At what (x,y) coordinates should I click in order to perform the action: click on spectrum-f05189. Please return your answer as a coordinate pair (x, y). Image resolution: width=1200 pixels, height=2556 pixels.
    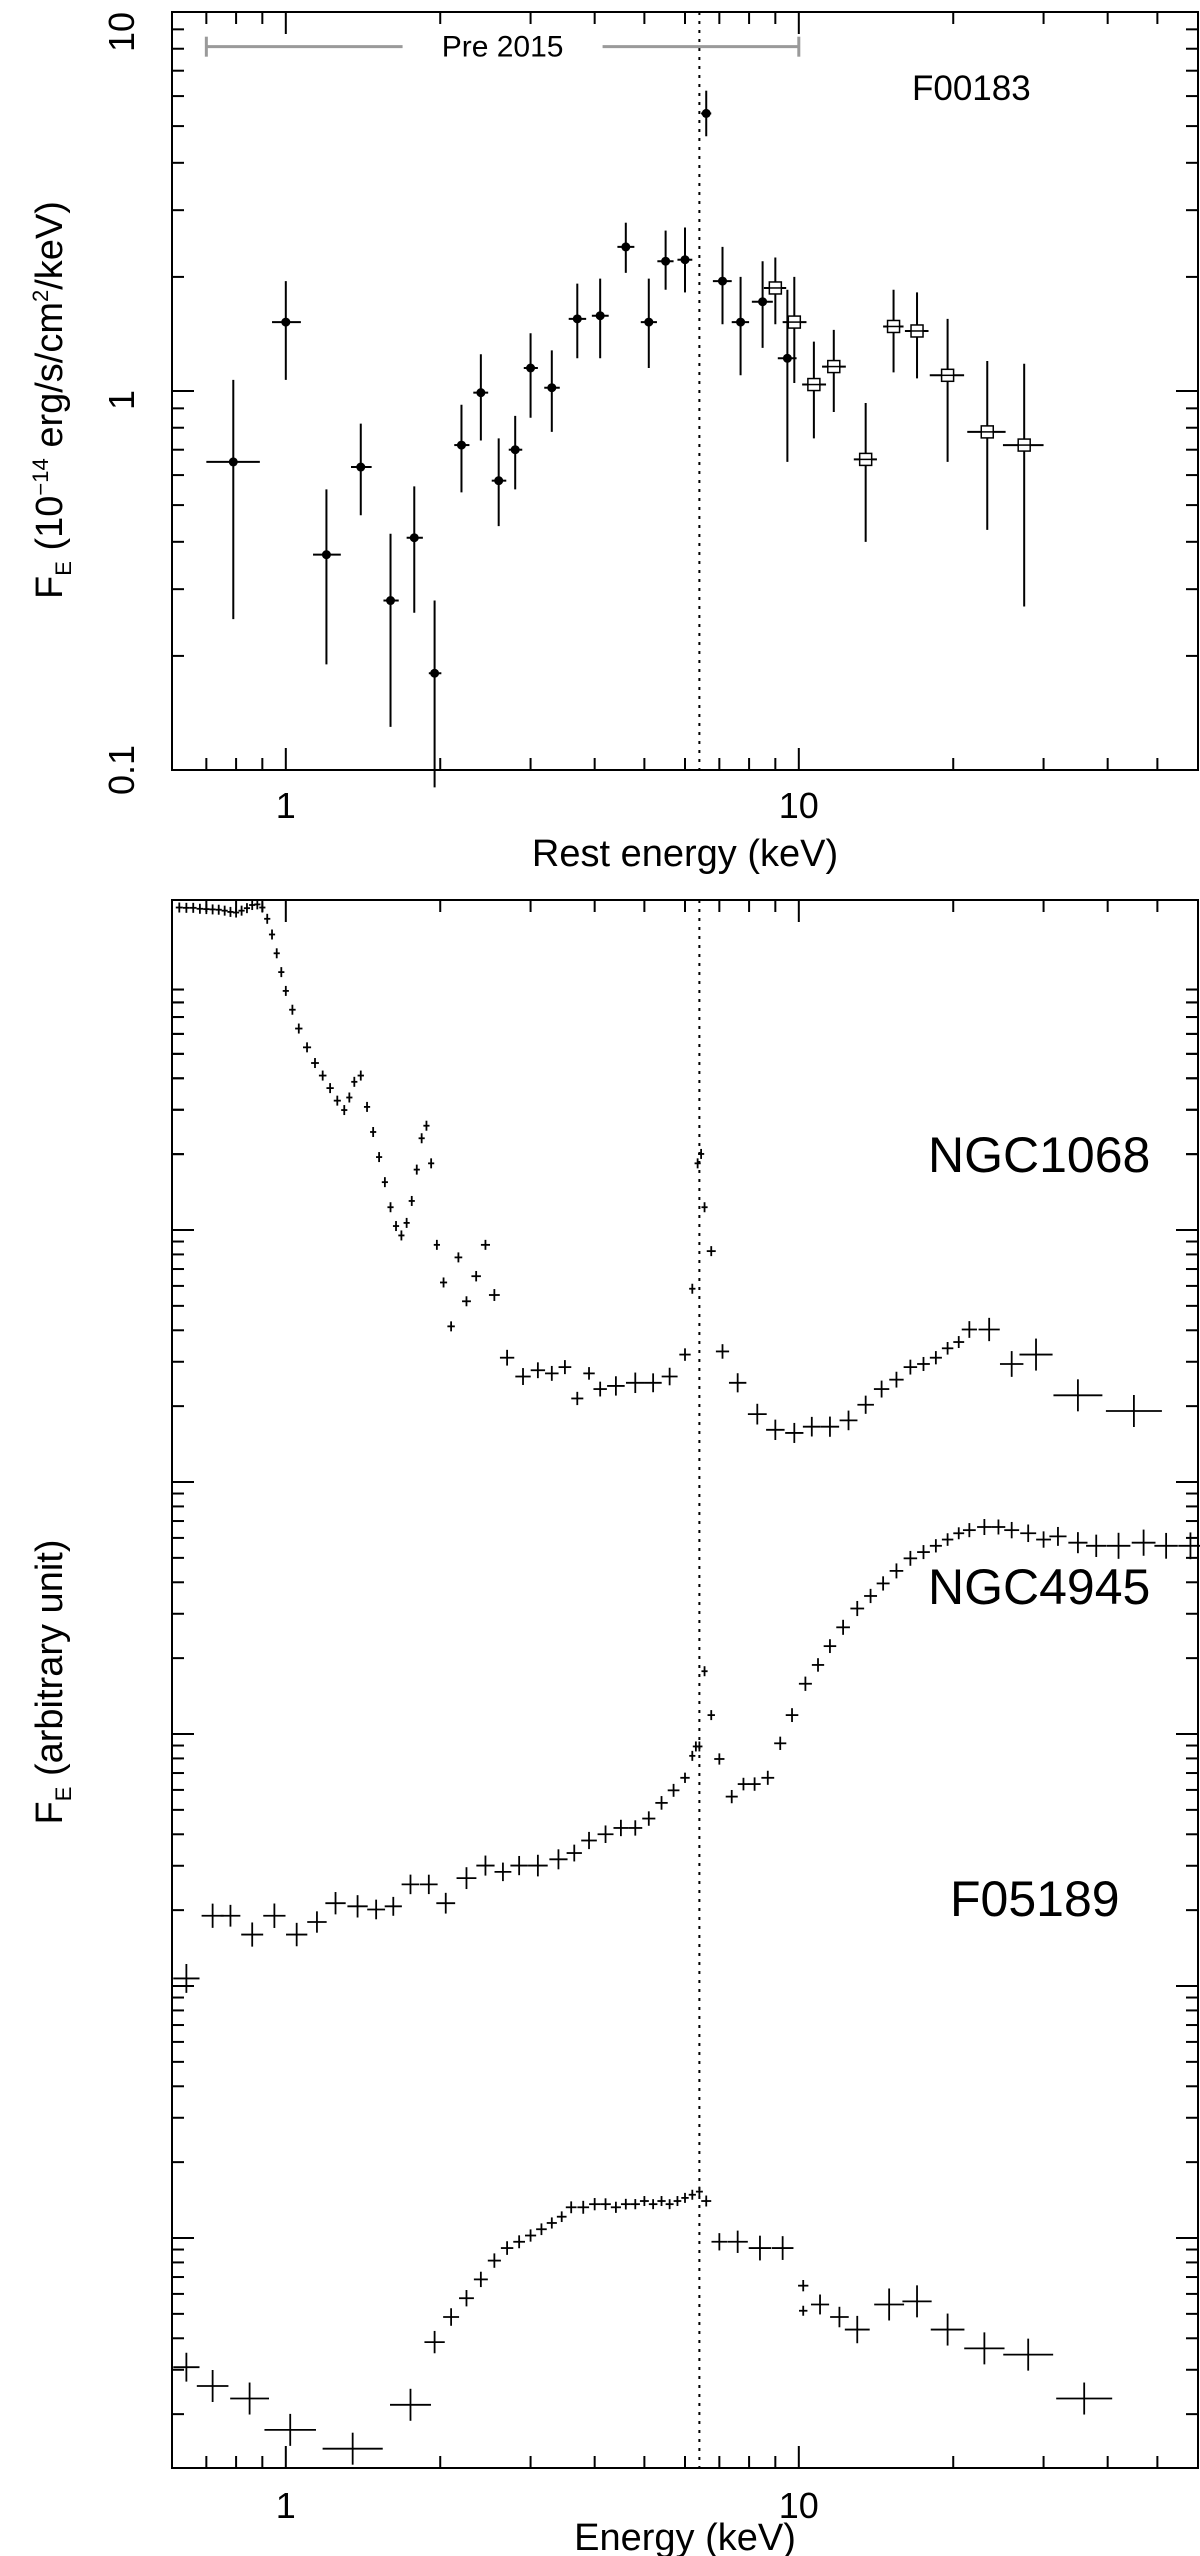
    Looking at the image, I should click on (643, 2325).